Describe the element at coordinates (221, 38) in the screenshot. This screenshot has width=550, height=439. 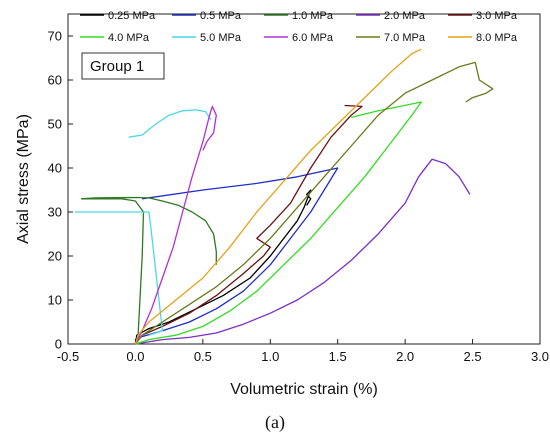
I see `legend-label: 5.0 MPa` at that location.